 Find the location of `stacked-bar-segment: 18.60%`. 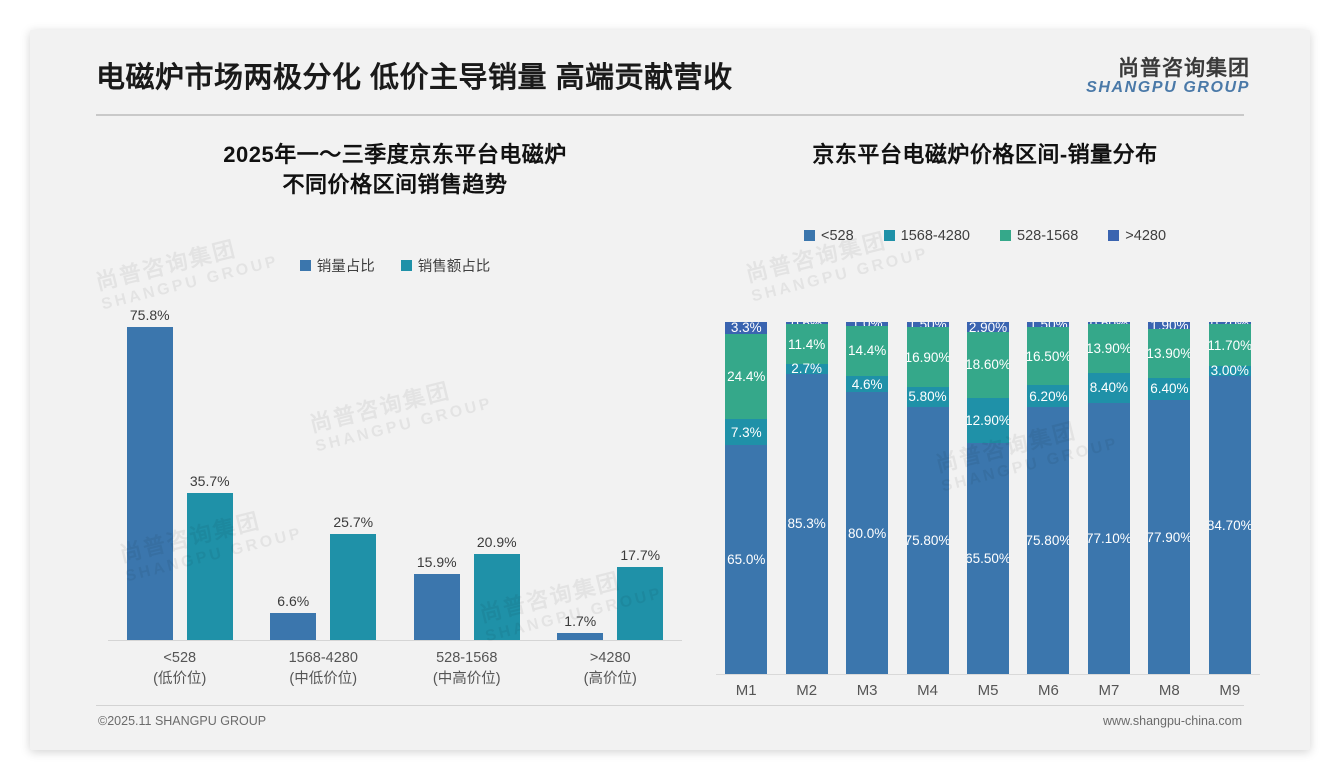

stacked-bar-segment: 18.60% is located at coordinates (988, 365).